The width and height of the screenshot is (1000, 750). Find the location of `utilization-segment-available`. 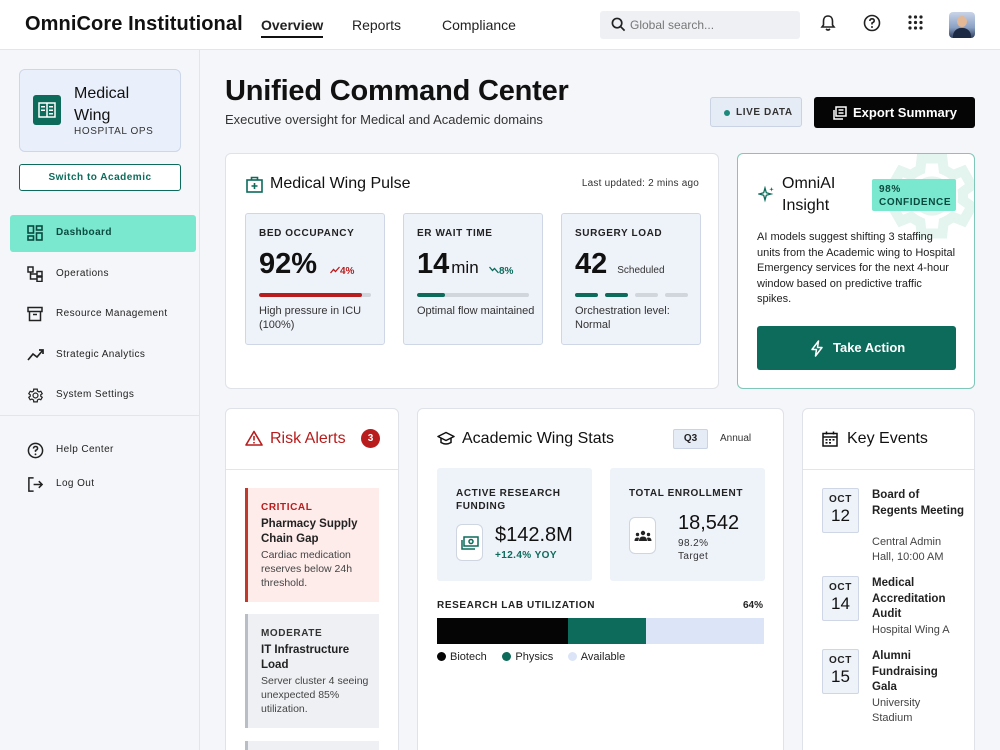

utilization-segment-available is located at coordinates (705, 631).